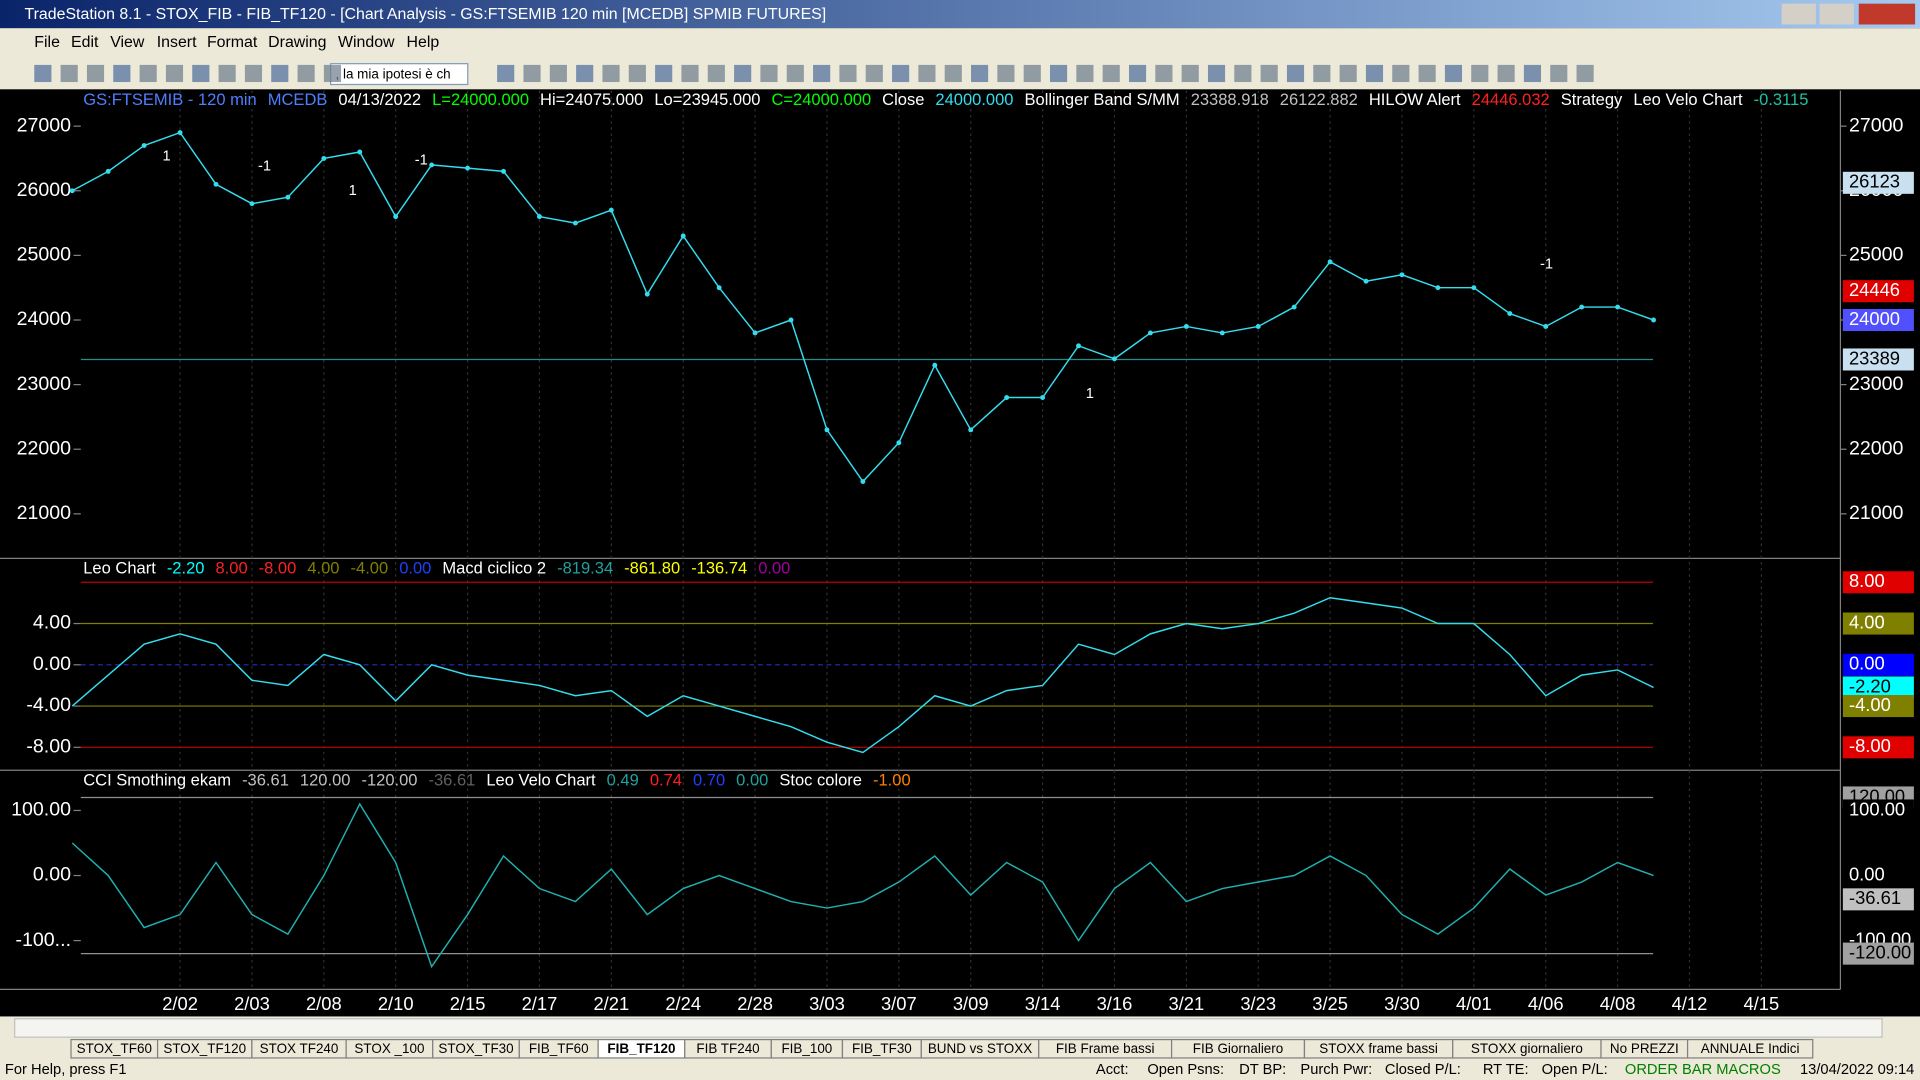 The image size is (1920, 1080). Describe the element at coordinates (48, 705) in the screenshot. I see `y-tick-label: -4.00` at that location.